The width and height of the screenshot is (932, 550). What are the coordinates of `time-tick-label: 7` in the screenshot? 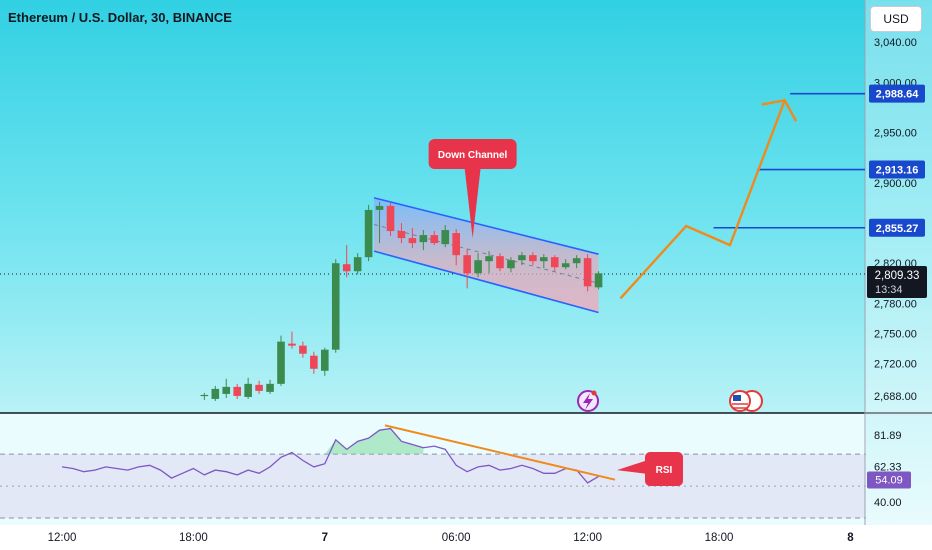 It's located at (325, 538).